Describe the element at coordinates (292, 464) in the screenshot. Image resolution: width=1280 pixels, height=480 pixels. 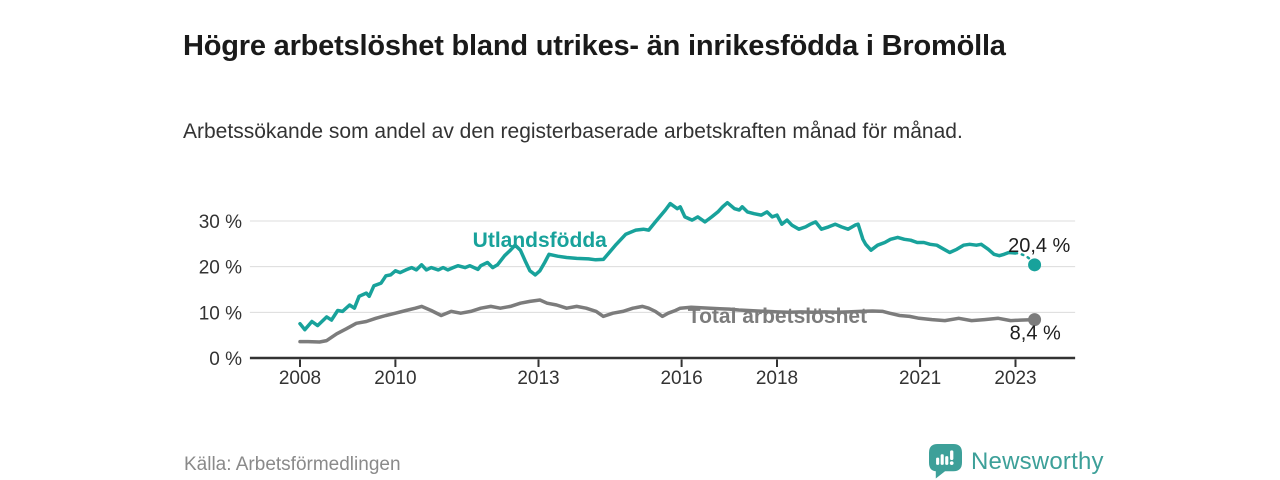
I see `source-text: Källa: Arbetsförmedlingen` at that location.